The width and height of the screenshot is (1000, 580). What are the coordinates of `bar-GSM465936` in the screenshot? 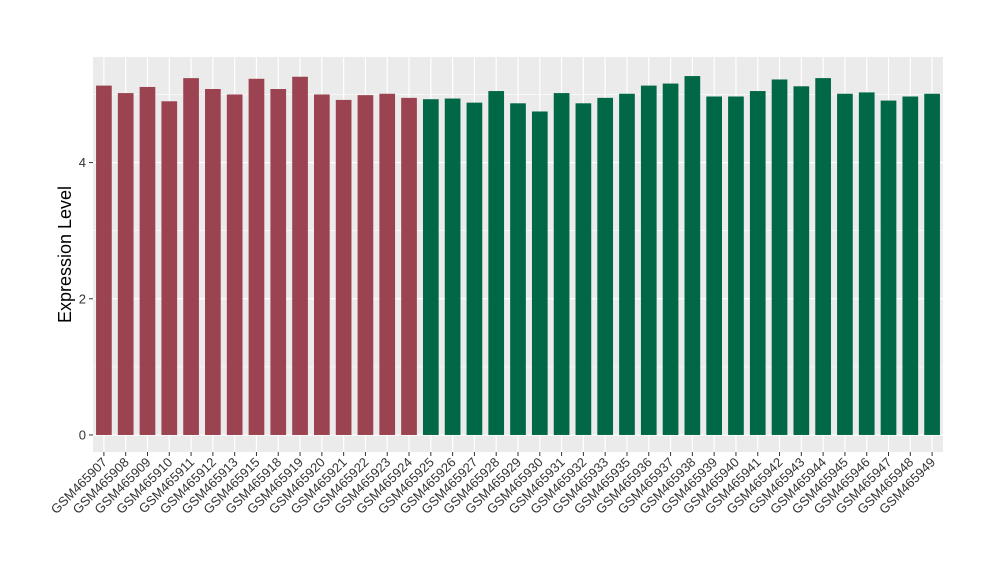 It's located at (648, 260).